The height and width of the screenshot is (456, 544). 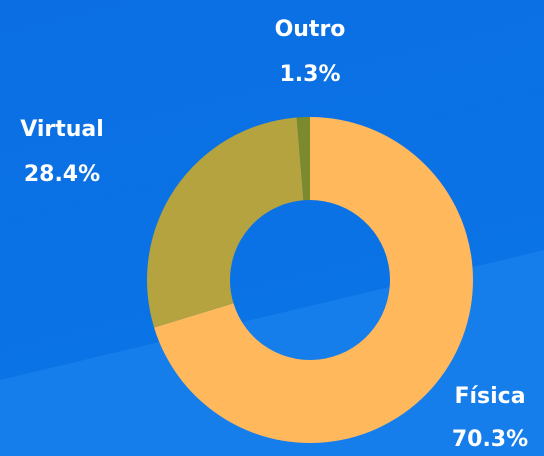 What do you see at coordinates (310, 29) in the screenshot?
I see `slice-label: Outro` at bounding box center [310, 29].